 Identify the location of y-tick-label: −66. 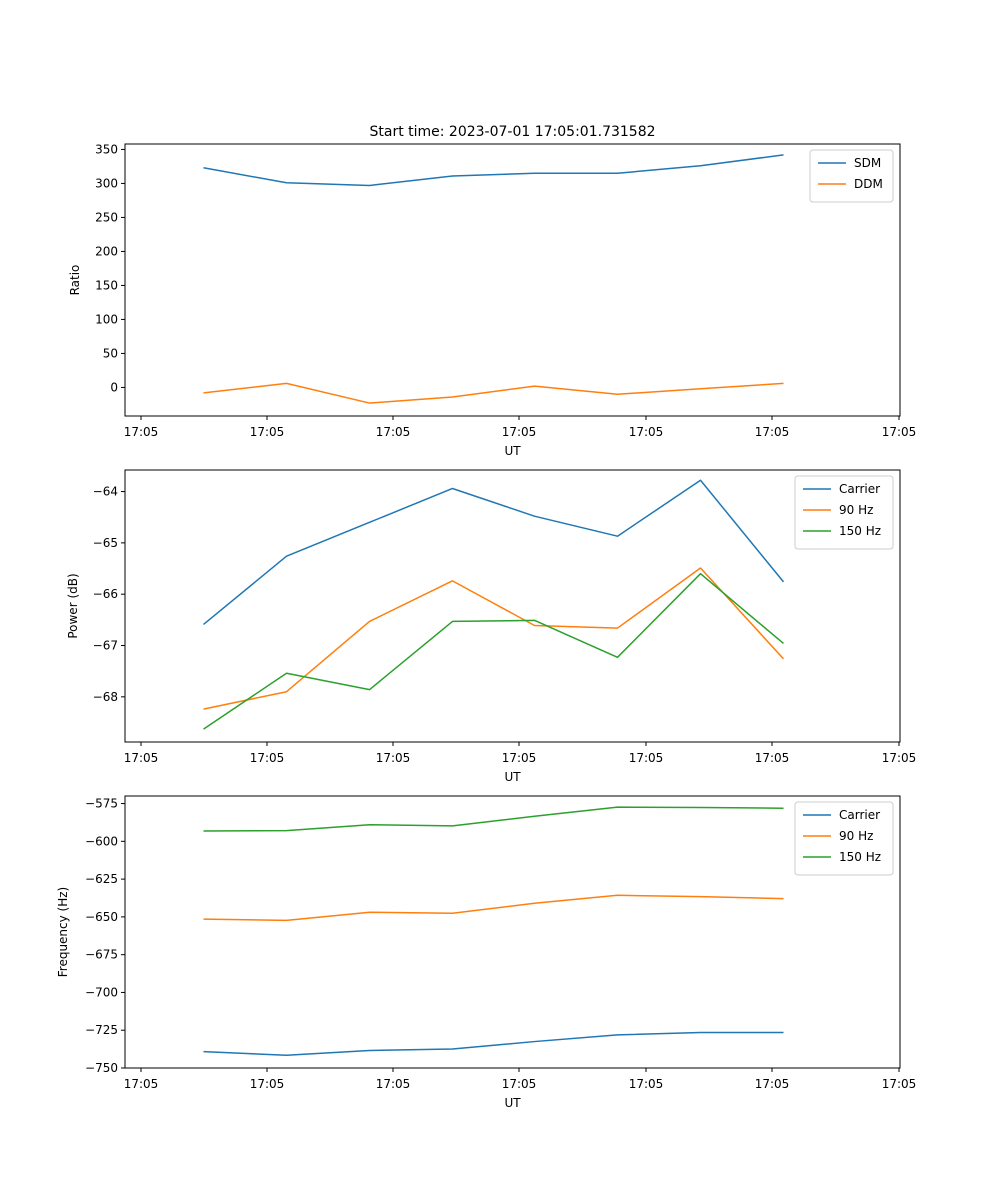
(105, 594).